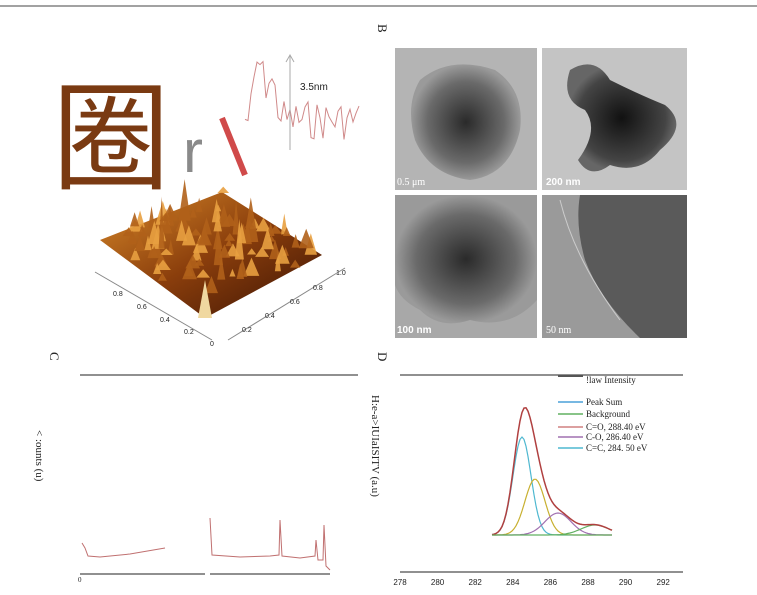 This screenshot has width=757, height=595. Describe the element at coordinates (193, 151) in the screenshot. I see `letter: r` at that location.